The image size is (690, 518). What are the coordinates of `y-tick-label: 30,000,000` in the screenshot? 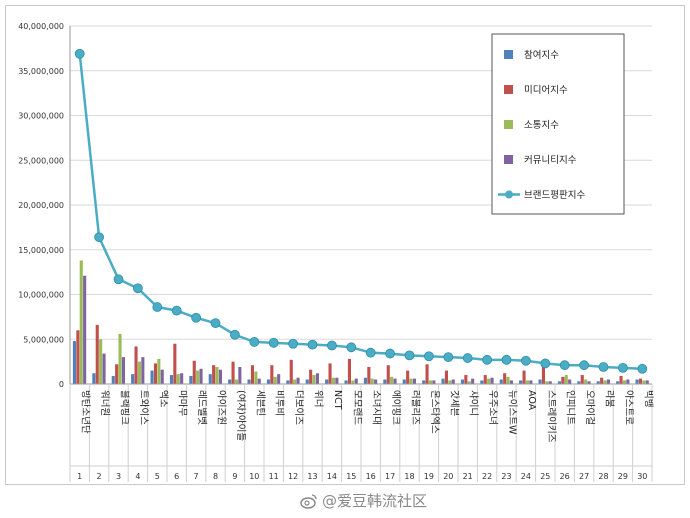 It's located at (41, 116).